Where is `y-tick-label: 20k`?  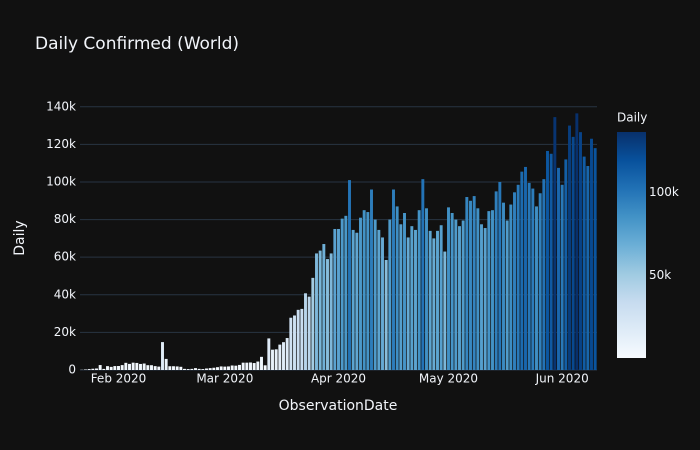
y-tick-label: 20k is located at coordinates (65, 332).